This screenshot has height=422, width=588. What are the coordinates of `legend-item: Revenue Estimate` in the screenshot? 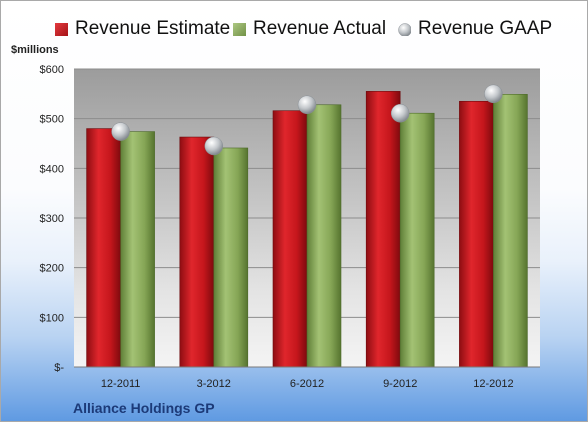 It's located at (142, 29).